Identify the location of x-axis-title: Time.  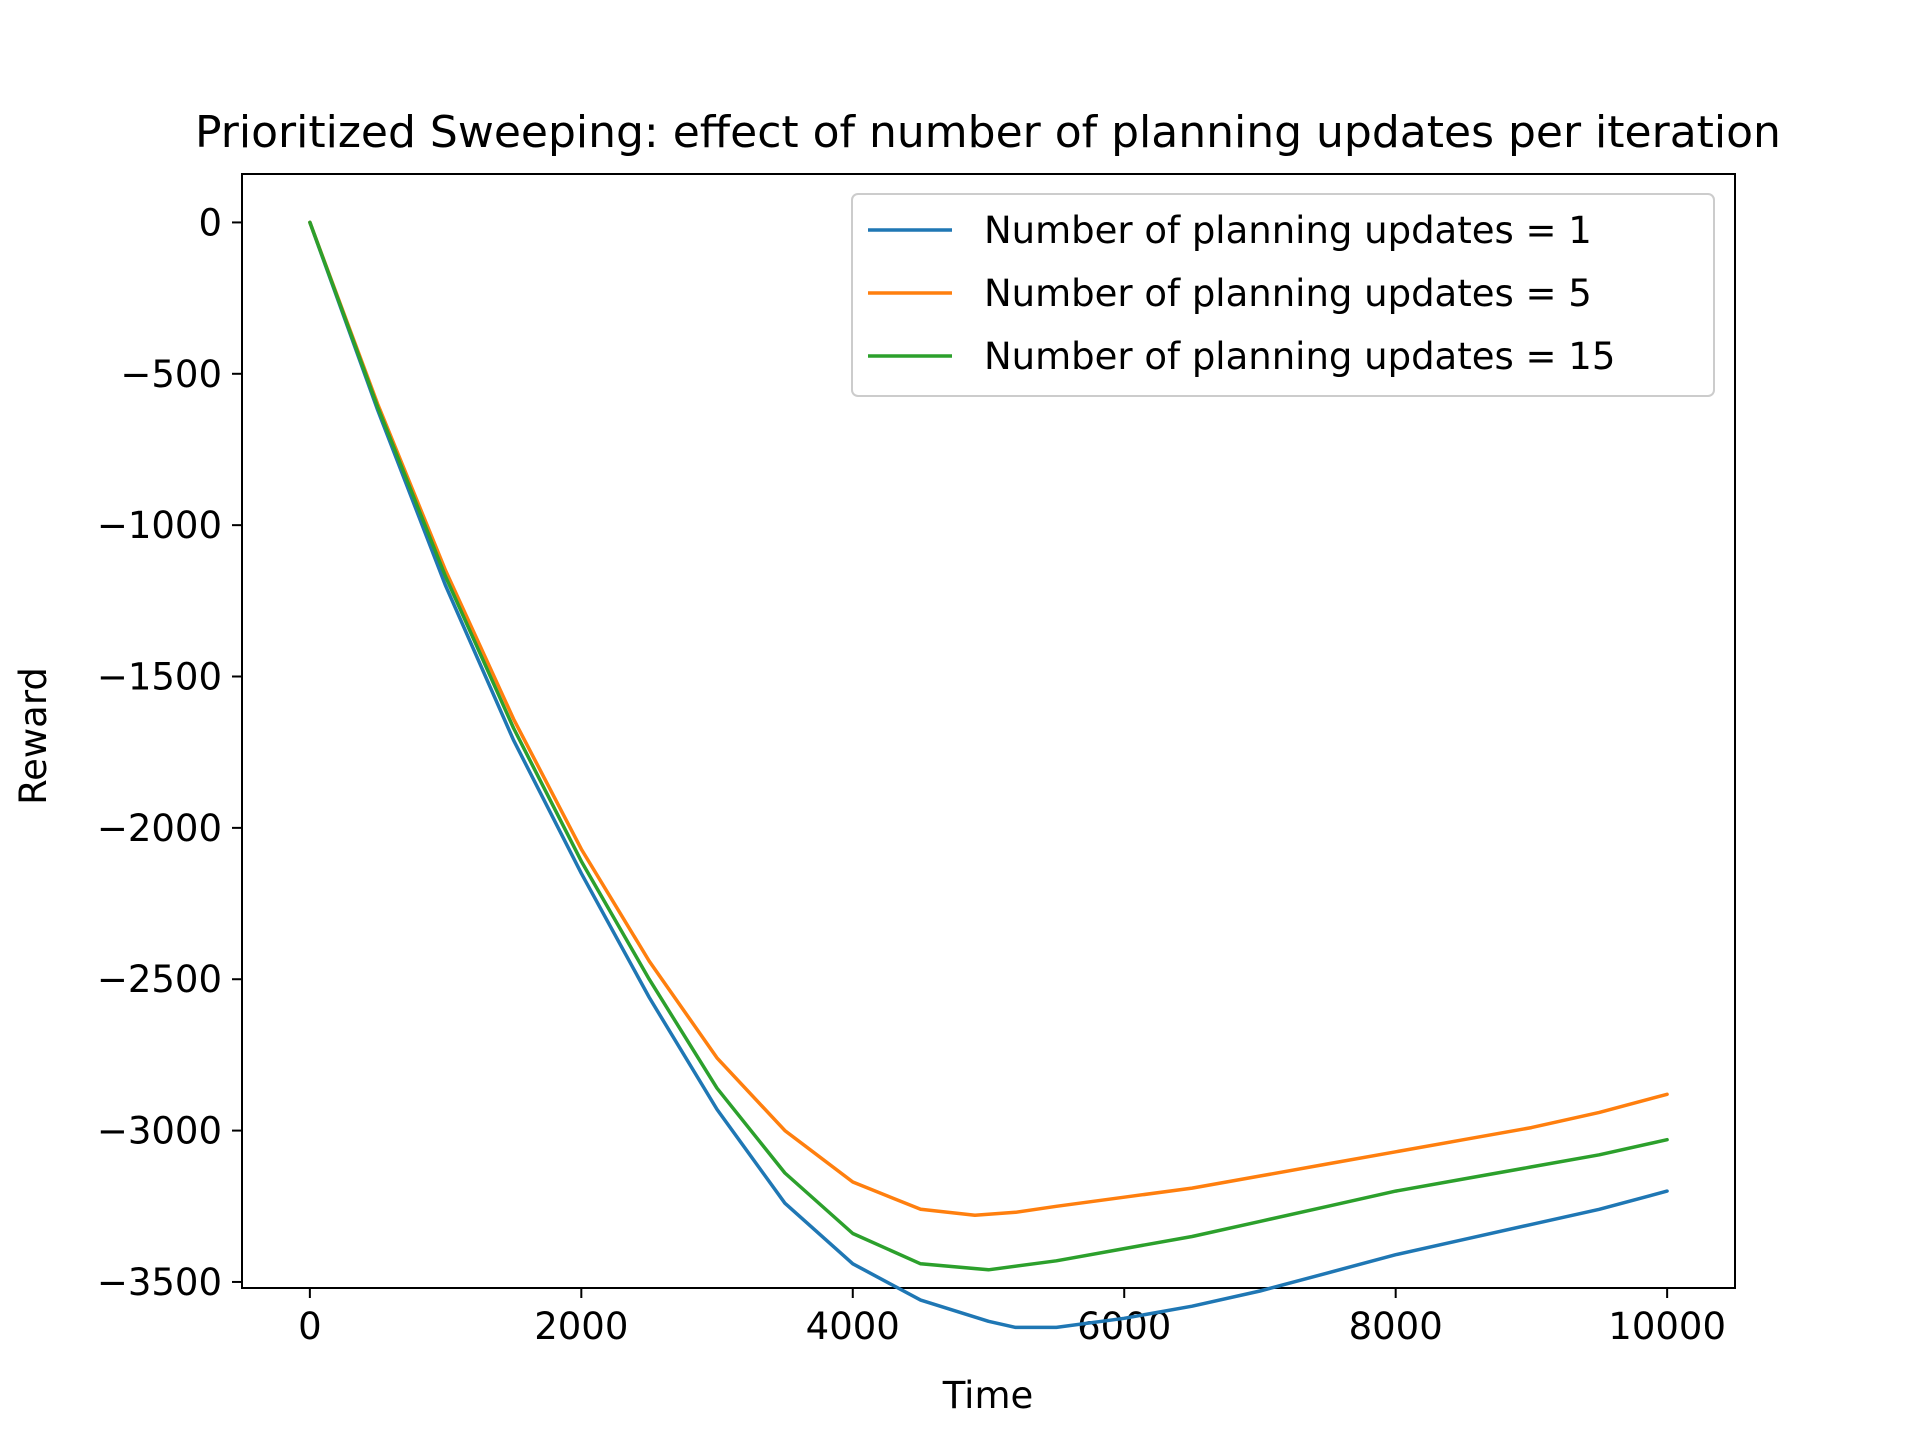
(988, 1395).